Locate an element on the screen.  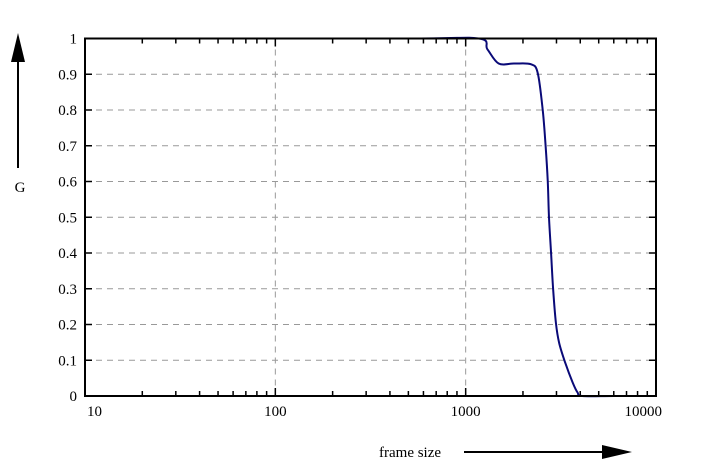
y-tick-label: 0.9 is located at coordinates (67, 75).